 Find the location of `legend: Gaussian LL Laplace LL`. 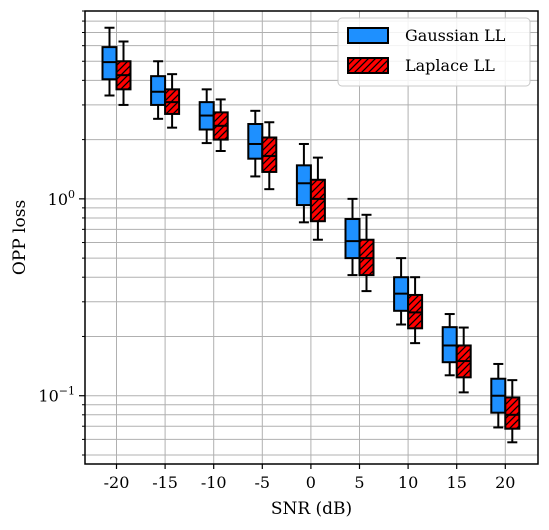

legend: Gaussian LL Laplace LL is located at coordinates (434, 52).